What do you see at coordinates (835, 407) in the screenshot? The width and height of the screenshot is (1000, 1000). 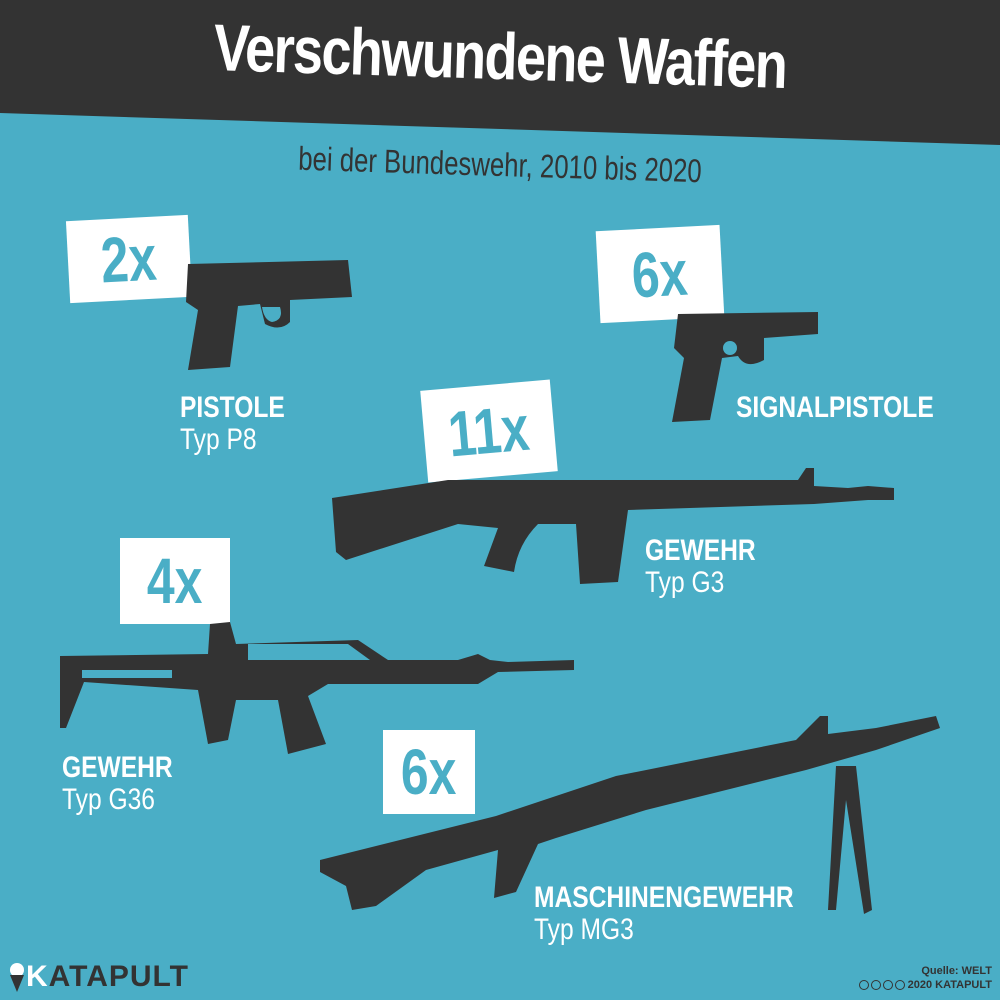 I see `label-signalpistole: SIGNALPISTOLE` at bounding box center [835, 407].